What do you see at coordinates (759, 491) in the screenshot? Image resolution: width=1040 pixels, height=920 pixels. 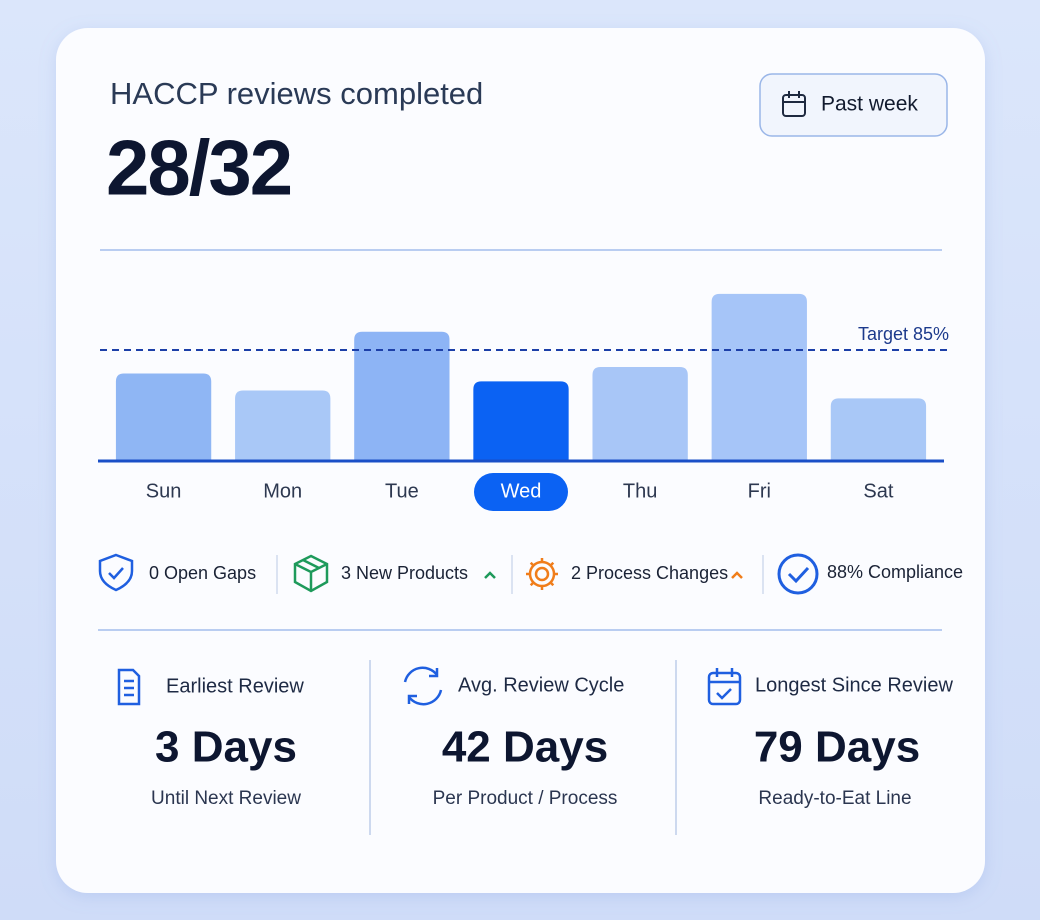 I see `x-tick-label: Fri` at bounding box center [759, 491].